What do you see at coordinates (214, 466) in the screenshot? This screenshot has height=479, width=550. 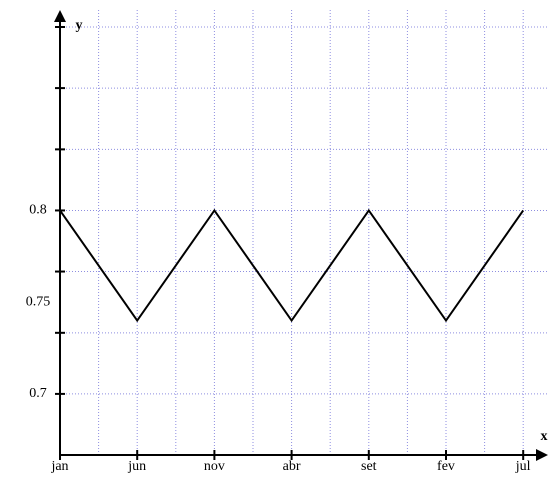 I see `x-tick-label: nov` at bounding box center [214, 466].